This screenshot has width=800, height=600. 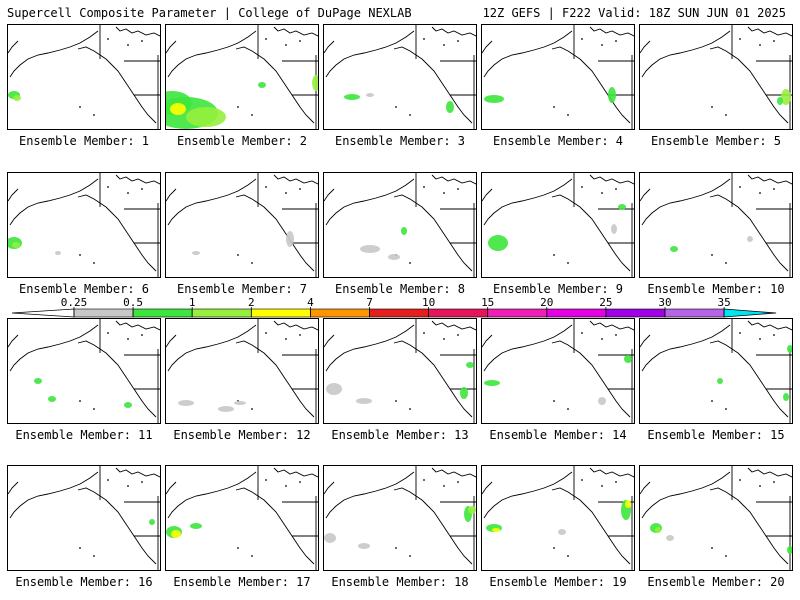 What do you see at coordinates (750, 313) in the screenshot?
I see `colorbar-high-arrow` at bounding box center [750, 313].